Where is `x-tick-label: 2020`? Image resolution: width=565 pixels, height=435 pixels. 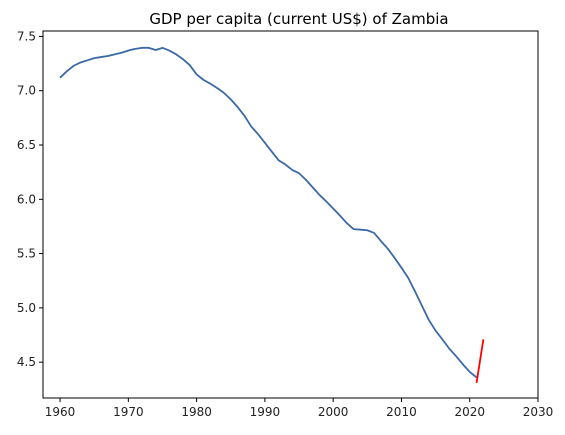
x-tick-label: 2020 is located at coordinates (469, 412).